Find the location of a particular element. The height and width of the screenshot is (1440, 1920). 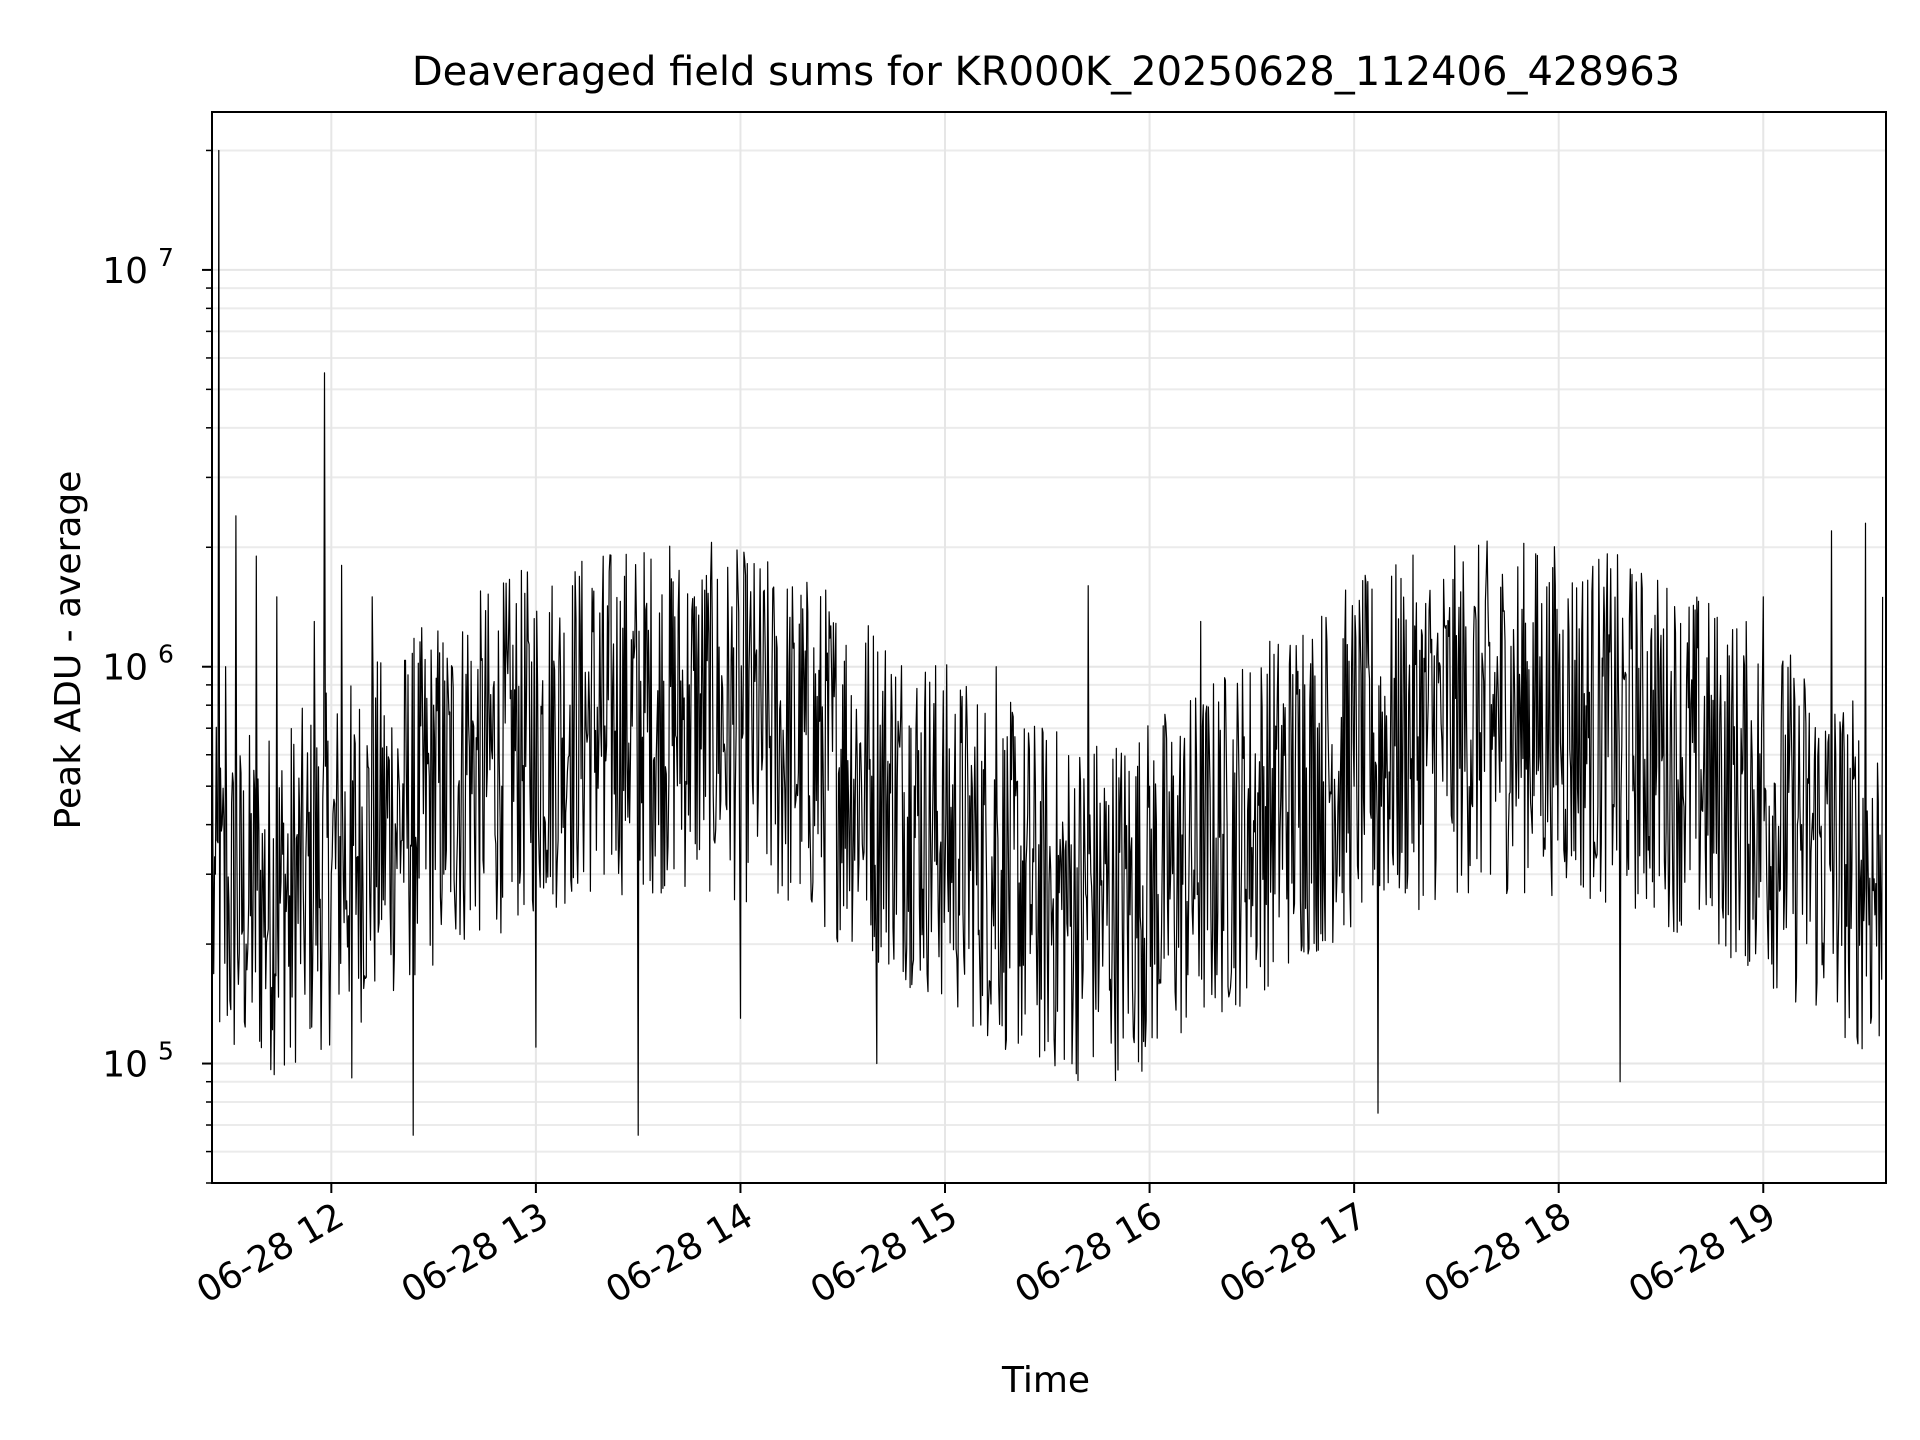

y-tick-exponent: 6 is located at coordinates (166, 654).